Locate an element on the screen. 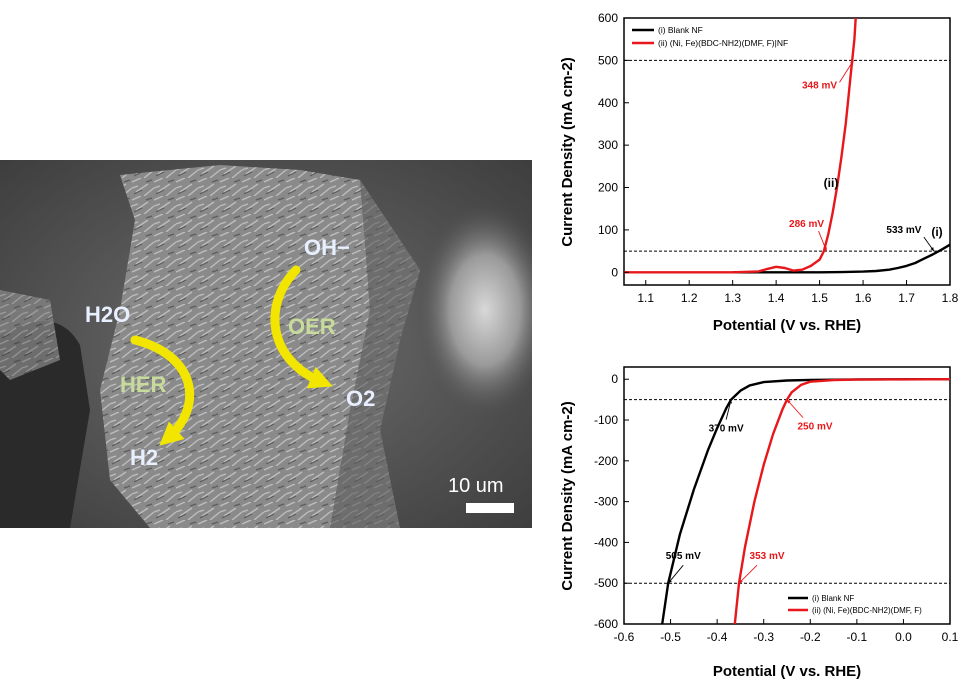 This screenshot has width=966, height=689. annotation-label: (ii) is located at coordinates (831, 183).